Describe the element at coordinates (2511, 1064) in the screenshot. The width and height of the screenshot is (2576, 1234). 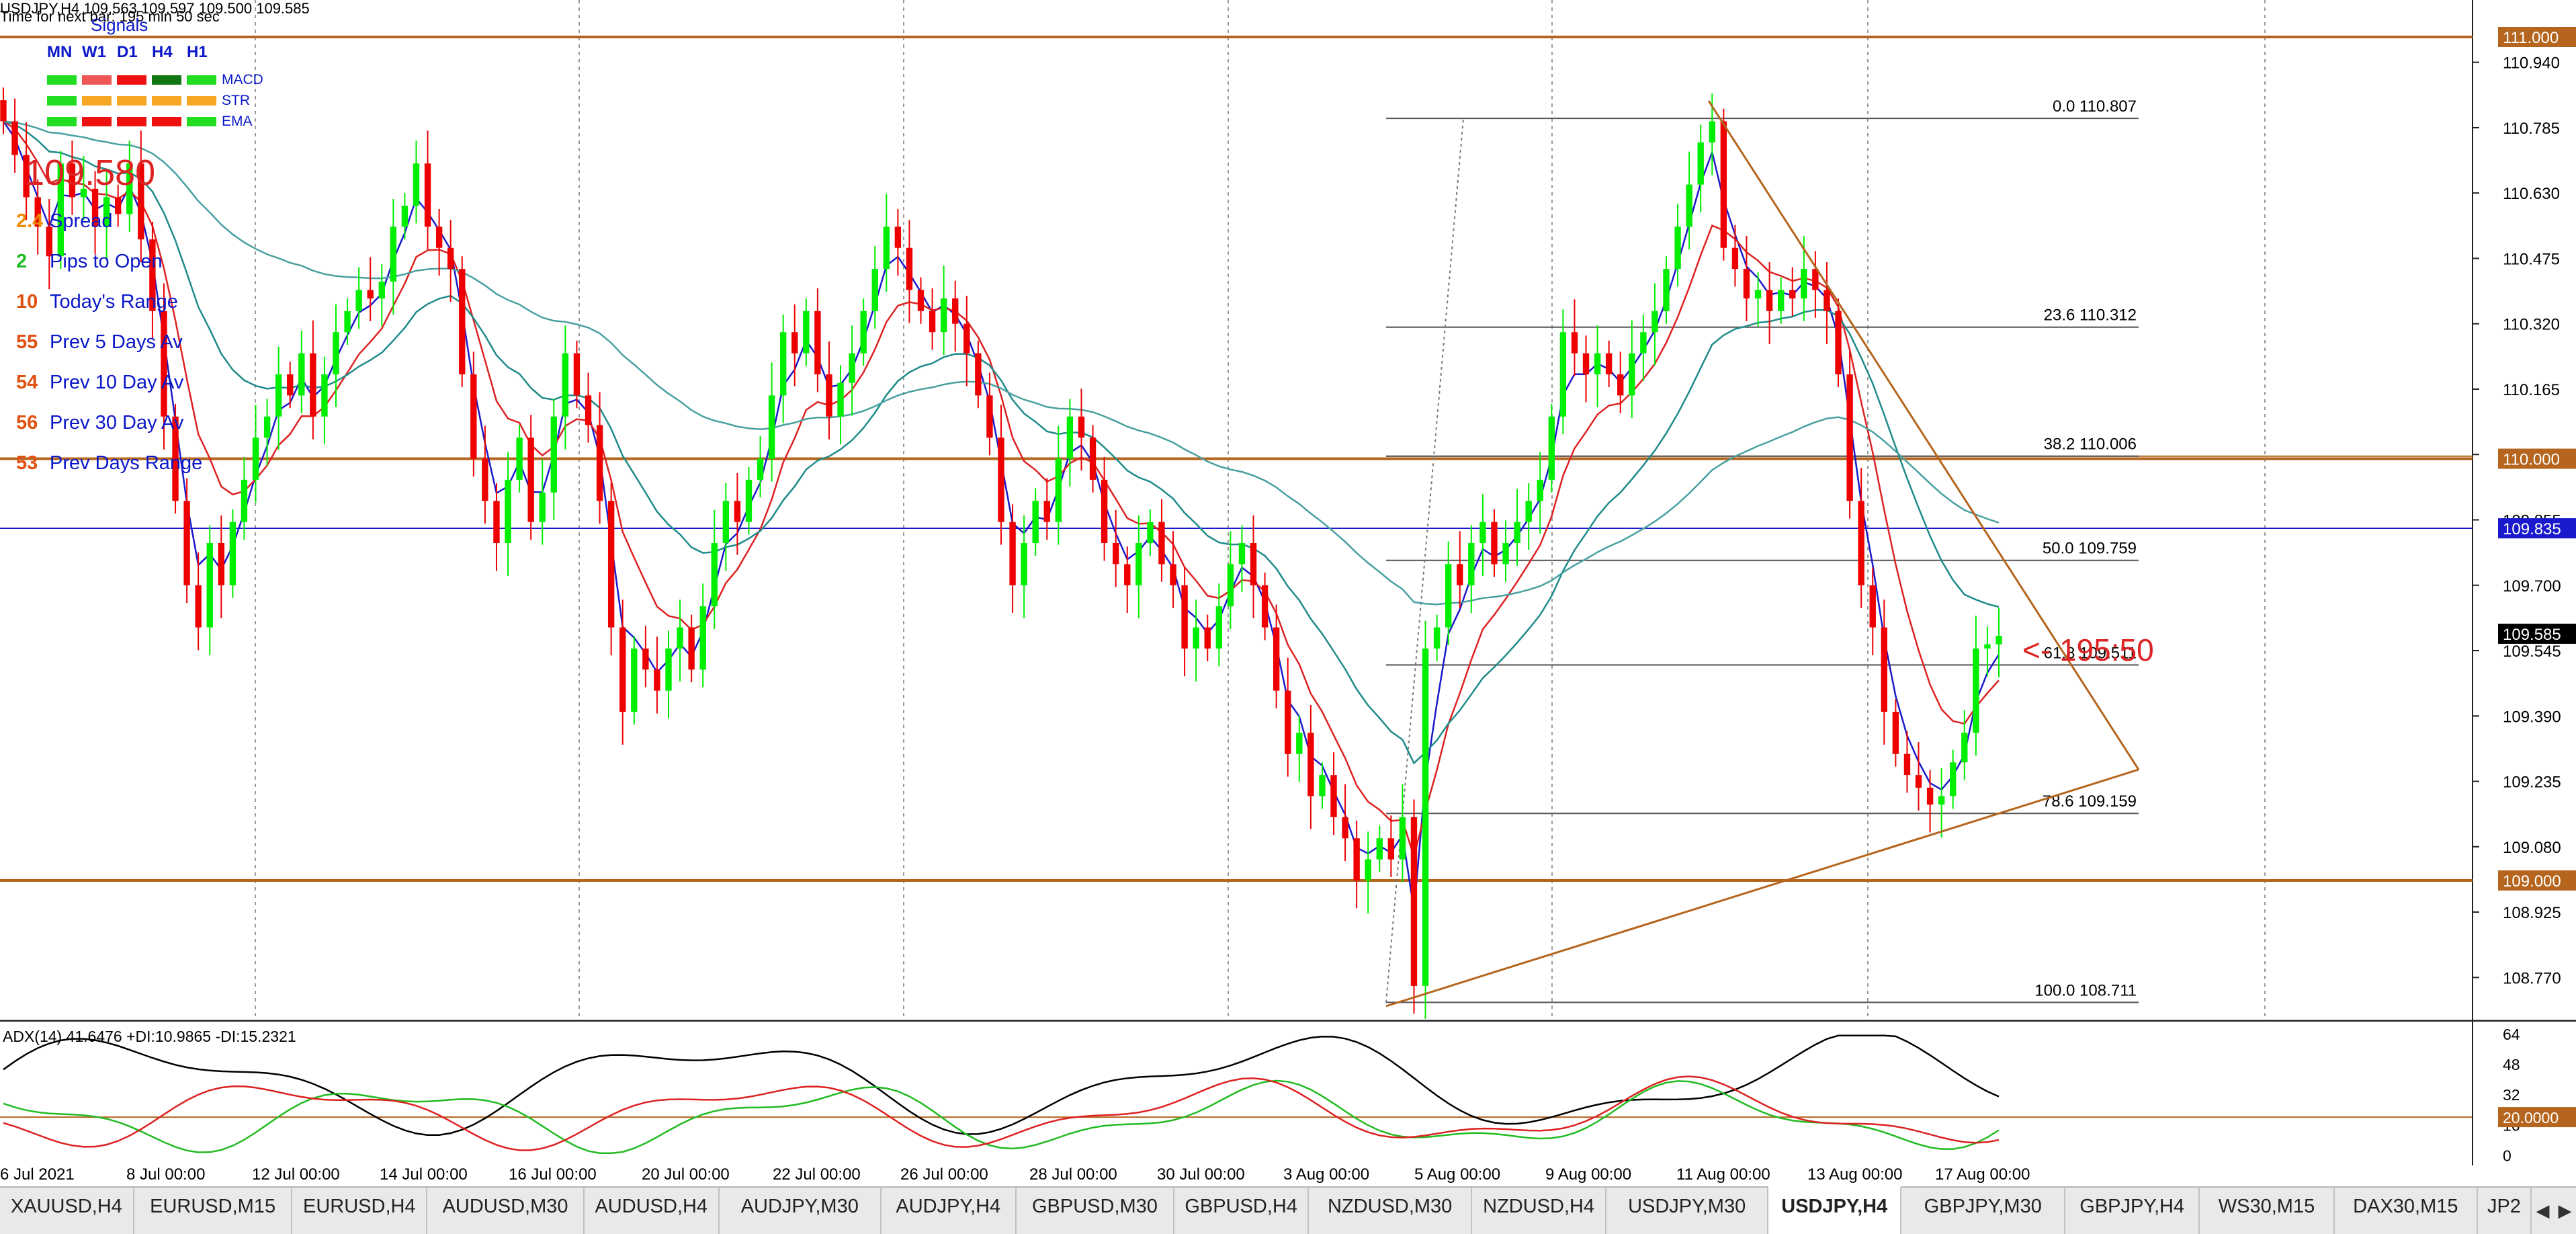
I see `adx-tick-label: 48` at that location.